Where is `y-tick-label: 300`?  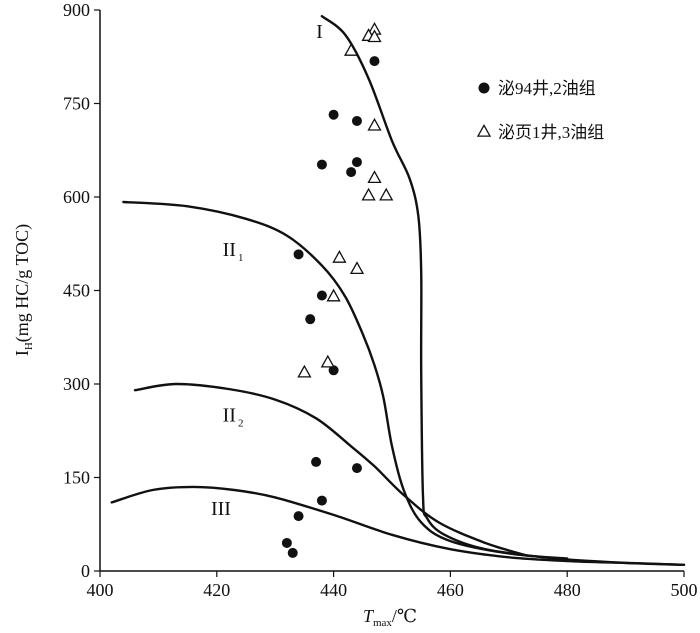 y-tick-label: 300 is located at coordinates (76, 384).